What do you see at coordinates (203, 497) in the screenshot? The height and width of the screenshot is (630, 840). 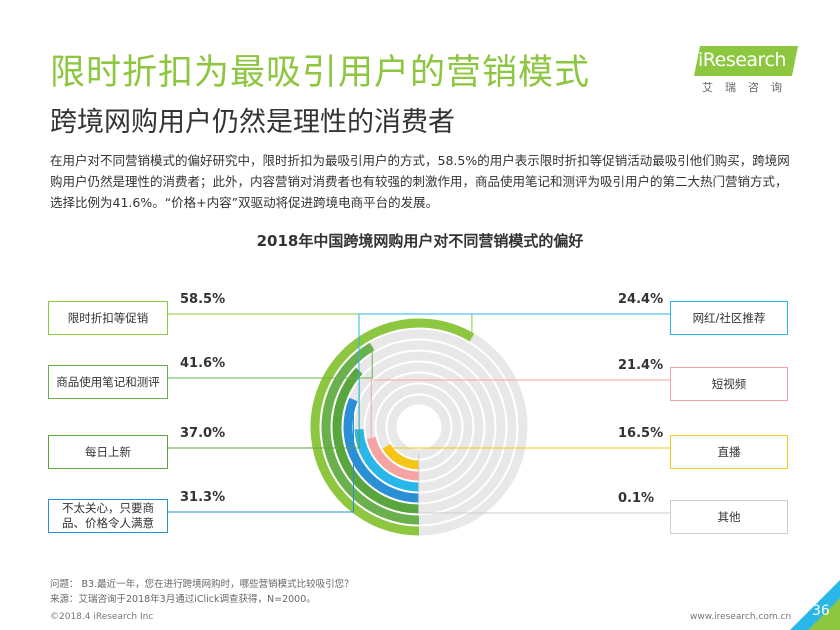 I see `value-label-4: 31.3%` at bounding box center [203, 497].